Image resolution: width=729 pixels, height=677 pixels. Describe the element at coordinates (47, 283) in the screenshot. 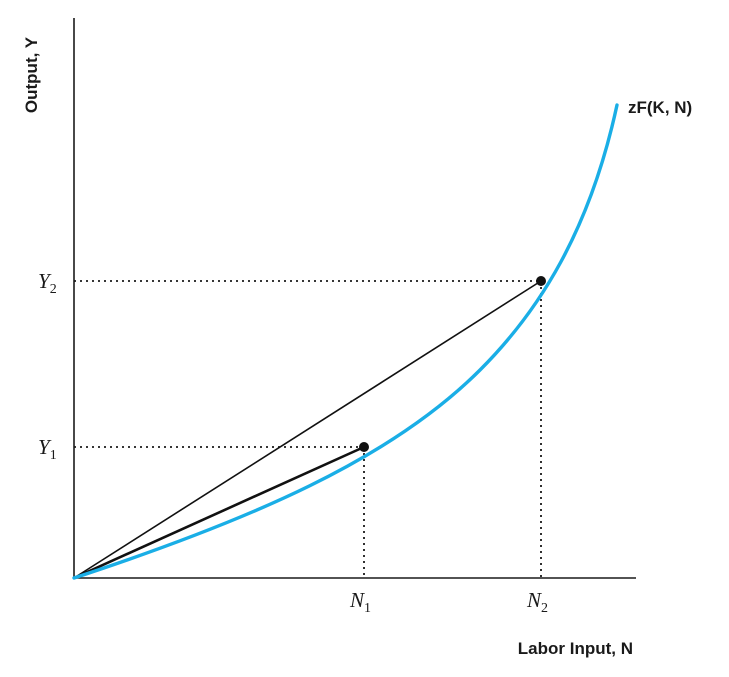

I see `y2-label: Y2` at that location.